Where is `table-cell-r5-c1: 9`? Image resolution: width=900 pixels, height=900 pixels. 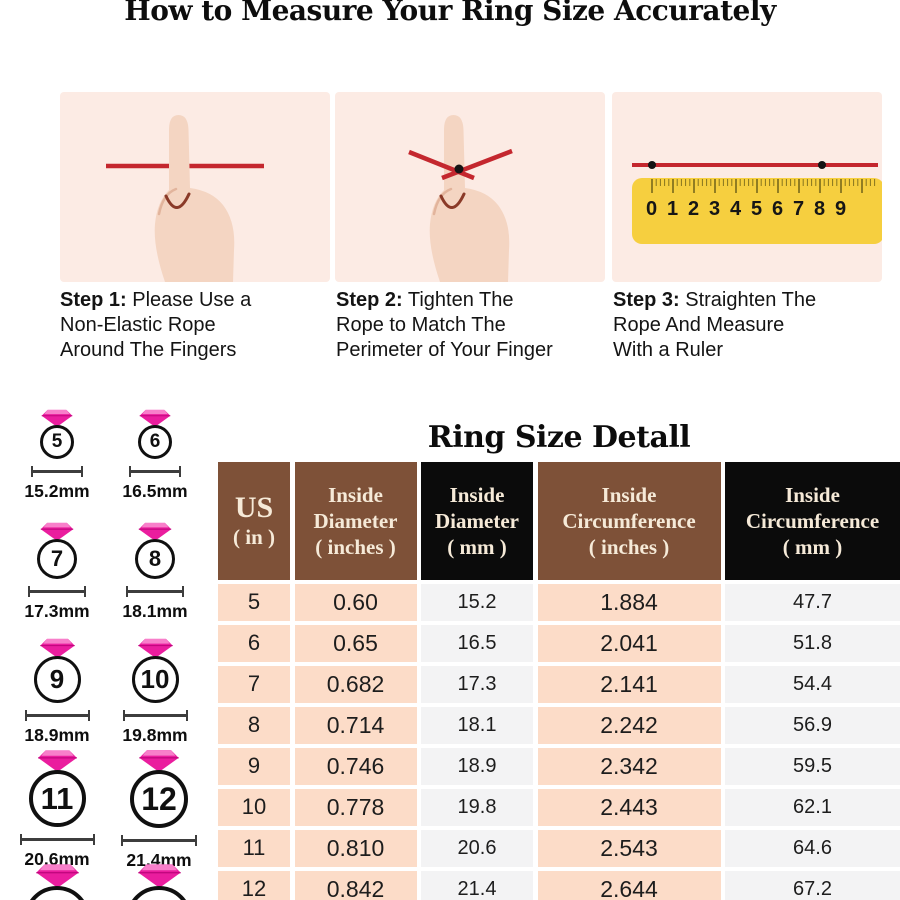
table-cell-r5-c1: 9 is located at coordinates (254, 766).